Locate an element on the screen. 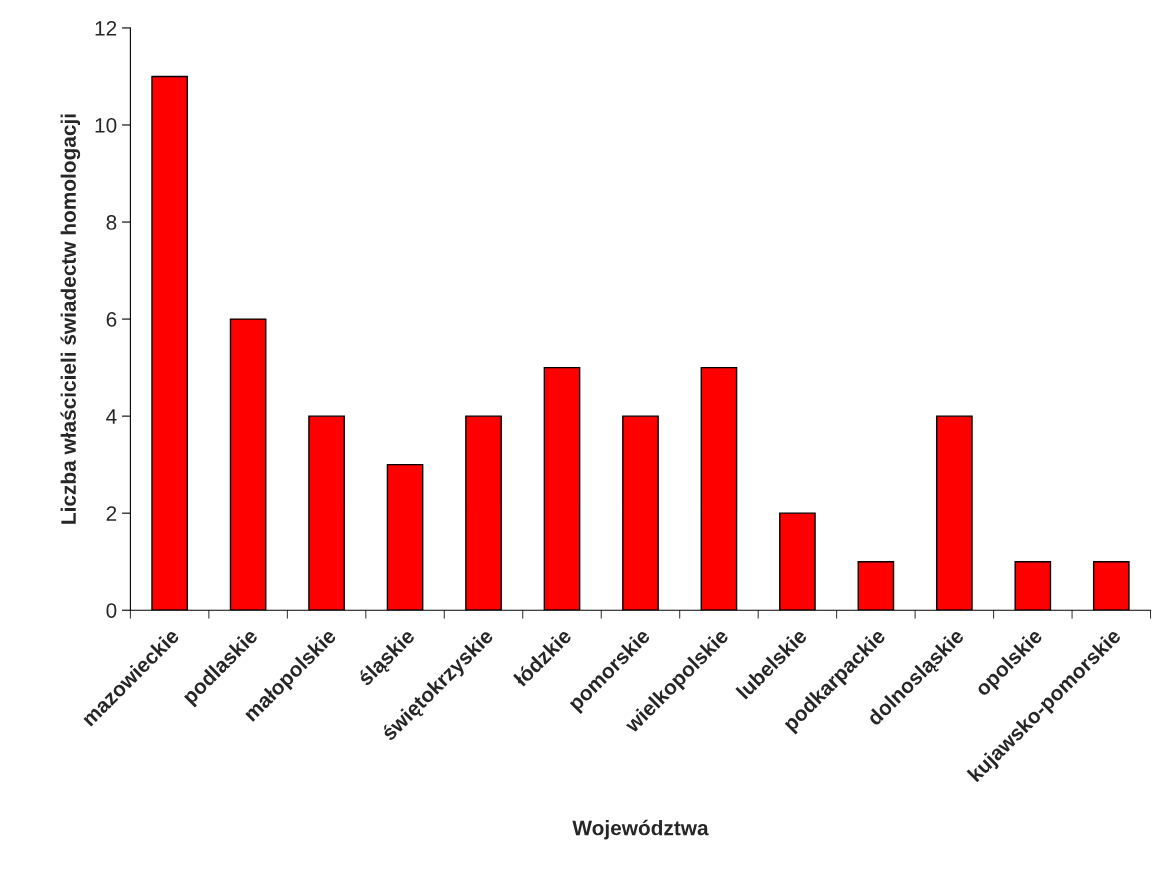 The image size is (1154, 873). y-tick-label: 10 is located at coordinates (106, 125).